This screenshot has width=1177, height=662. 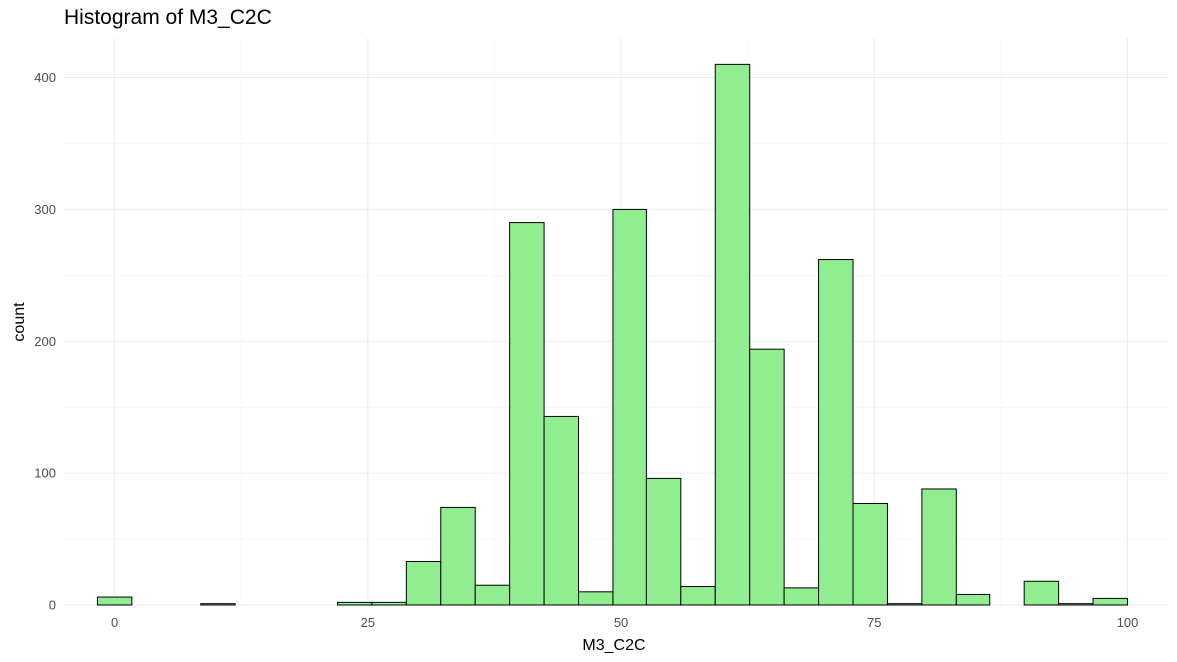 What do you see at coordinates (45, 473) in the screenshot?
I see `y-tick-label: 100` at bounding box center [45, 473].